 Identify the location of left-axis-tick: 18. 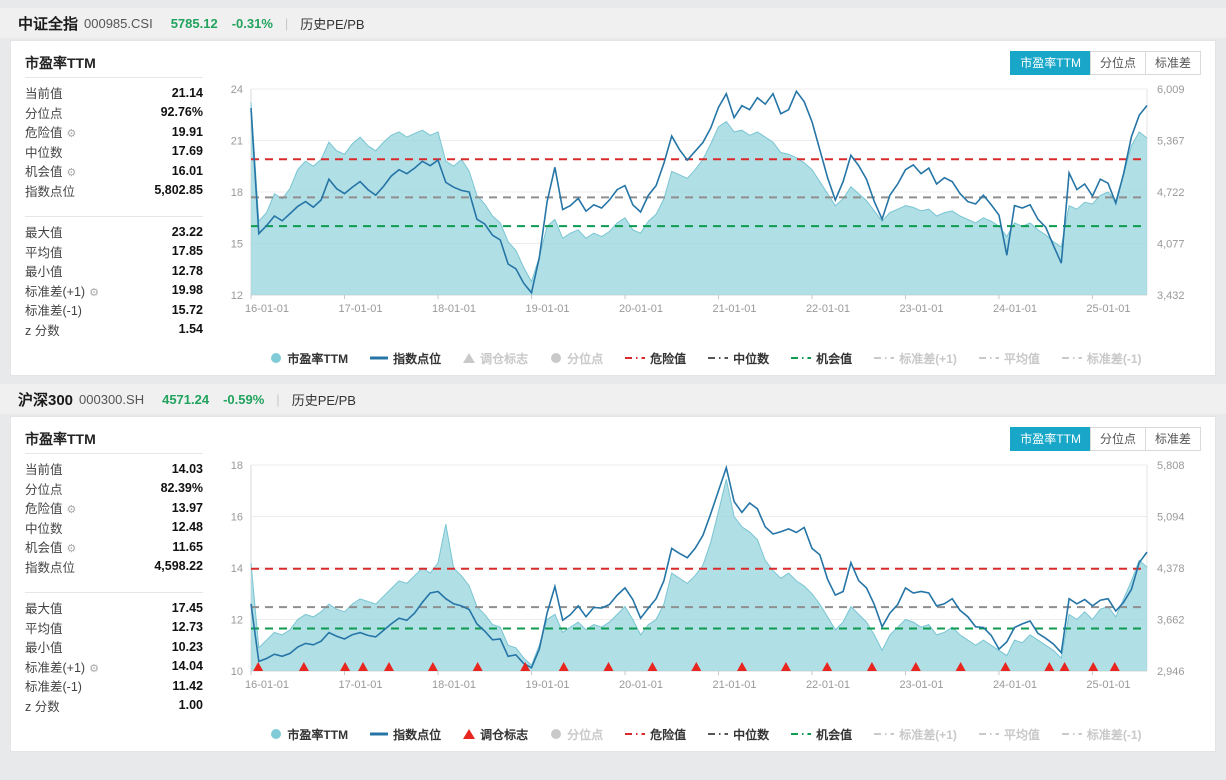
(237, 466).